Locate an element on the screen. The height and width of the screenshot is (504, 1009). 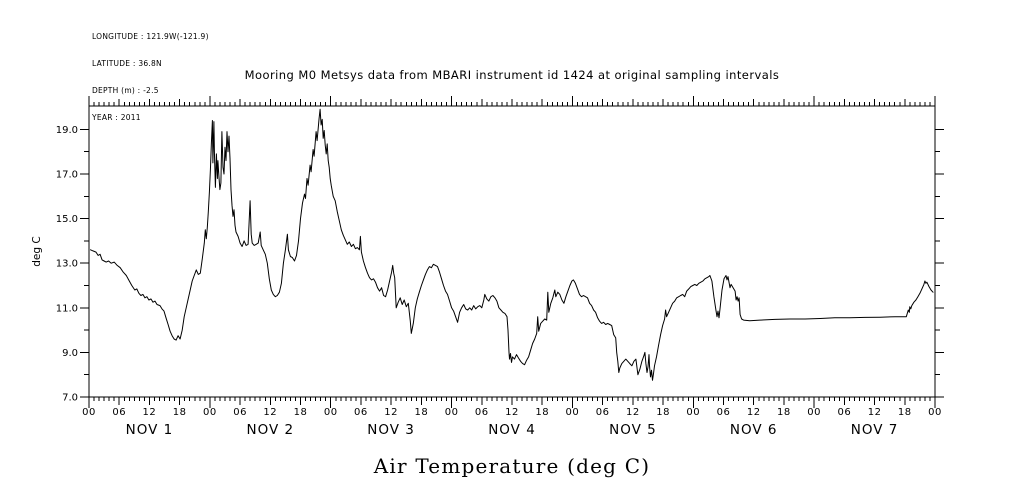
svg-text: 13.0 is located at coordinates (67, 264).